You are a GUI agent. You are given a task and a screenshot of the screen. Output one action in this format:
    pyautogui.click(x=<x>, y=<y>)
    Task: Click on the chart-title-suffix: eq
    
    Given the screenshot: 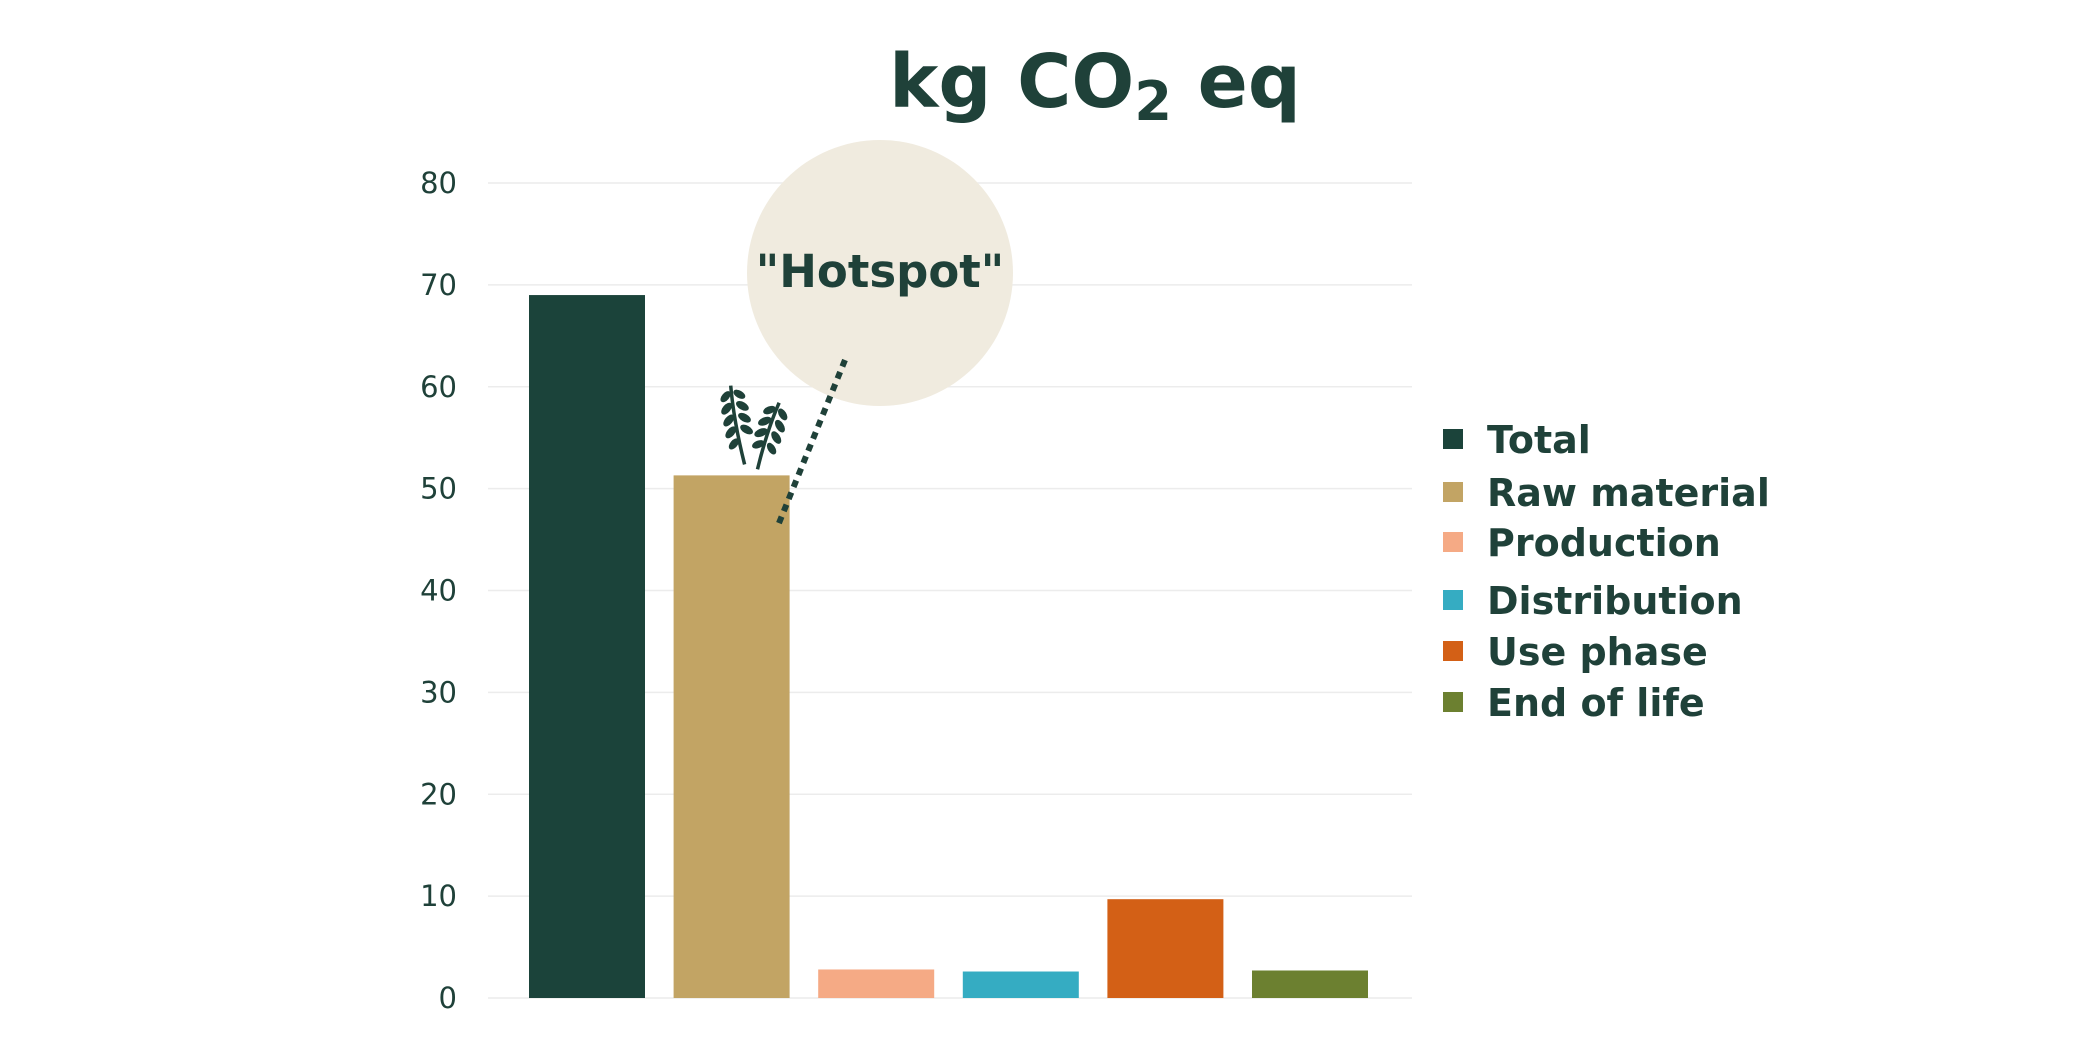 What is the action you would take?
    pyautogui.click(x=1236, y=82)
    